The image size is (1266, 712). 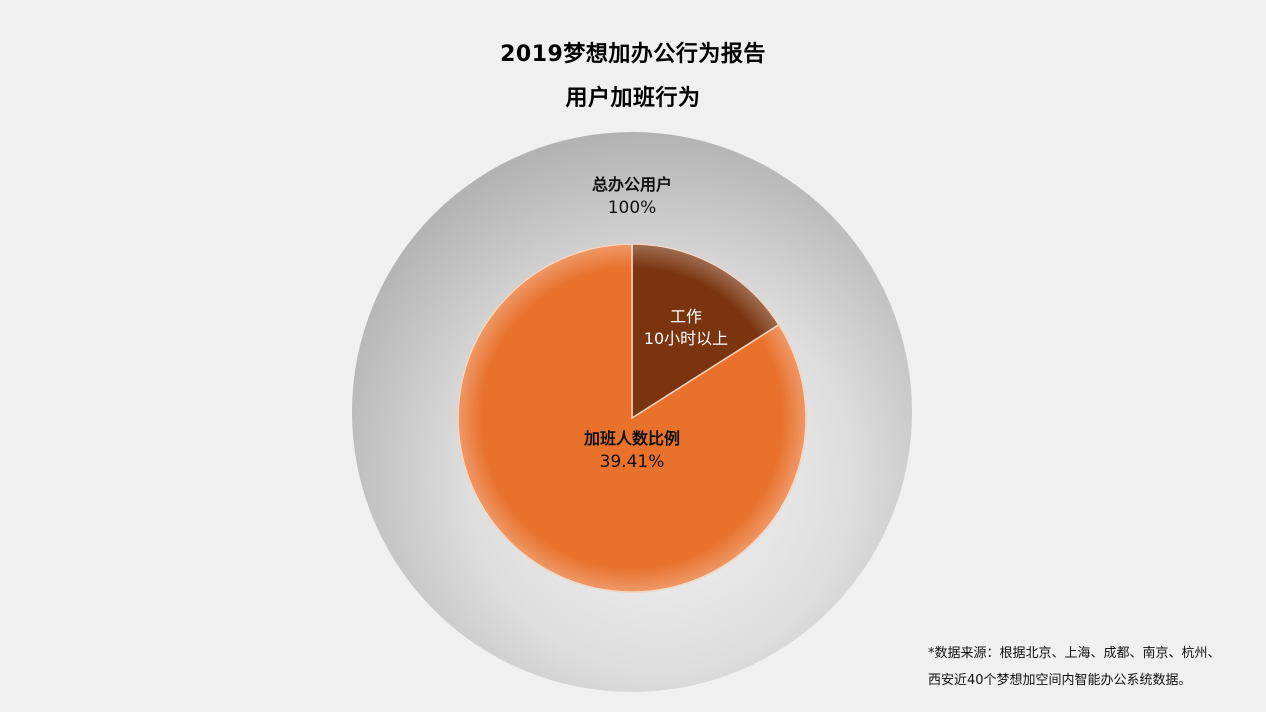 What do you see at coordinates (632, 208) in the screenshot?
I see `outer-value-label: 100%` at bounding box center [632, 208].